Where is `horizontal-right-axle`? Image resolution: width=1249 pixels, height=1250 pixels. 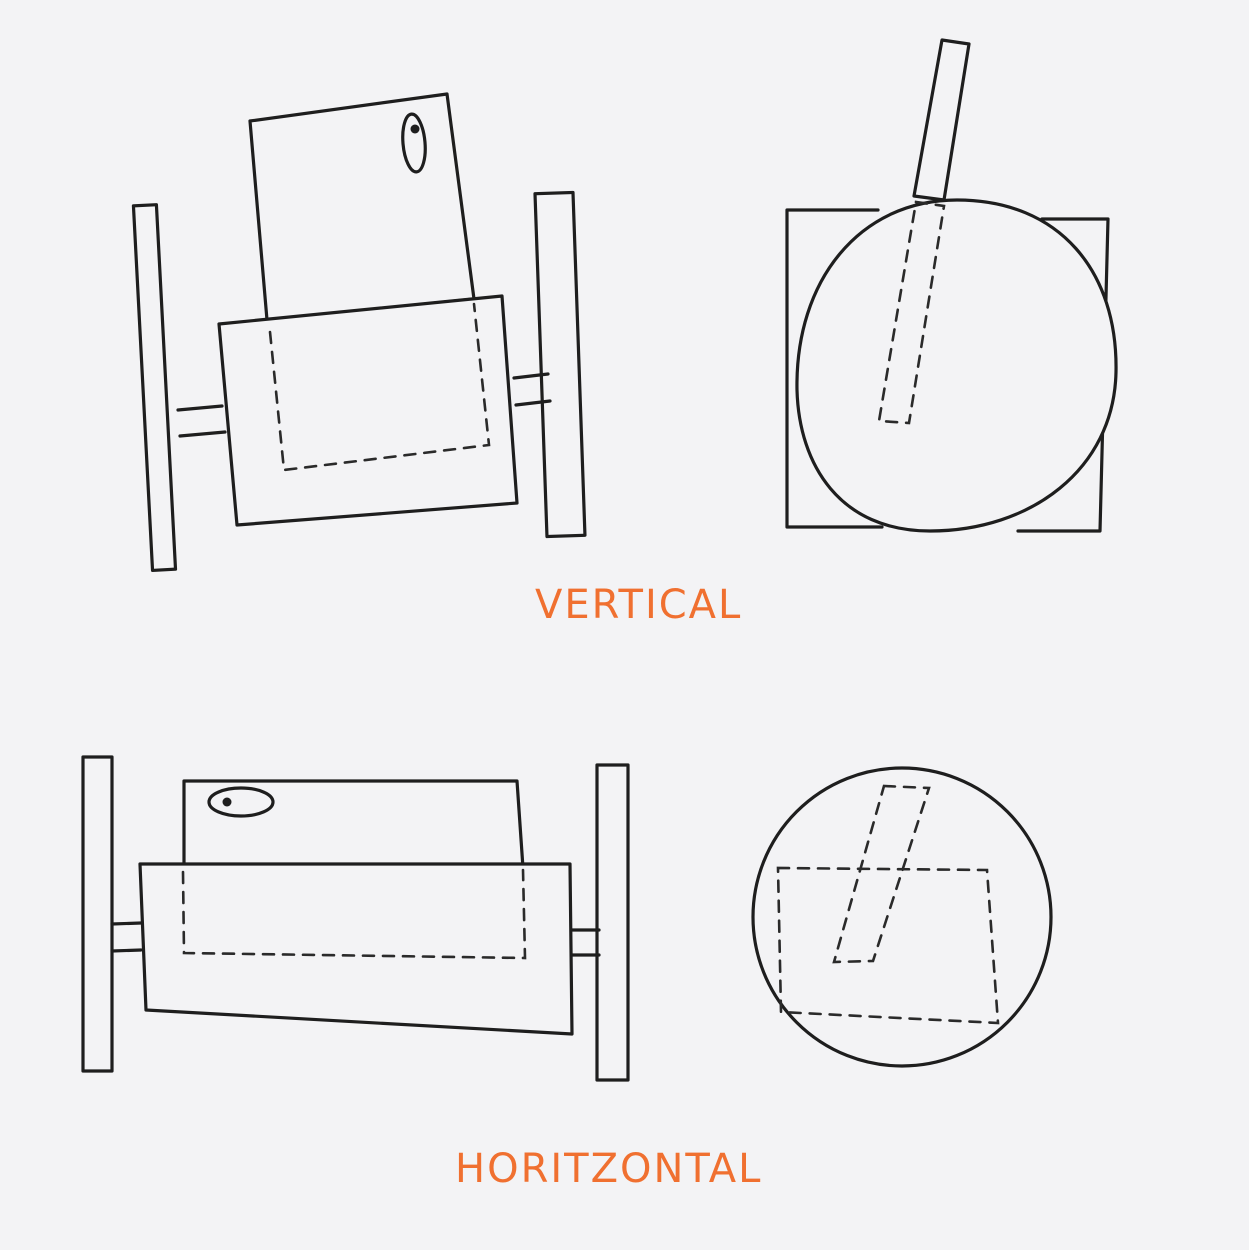 horizontal-right-axle is located at coordinates (584, 942).